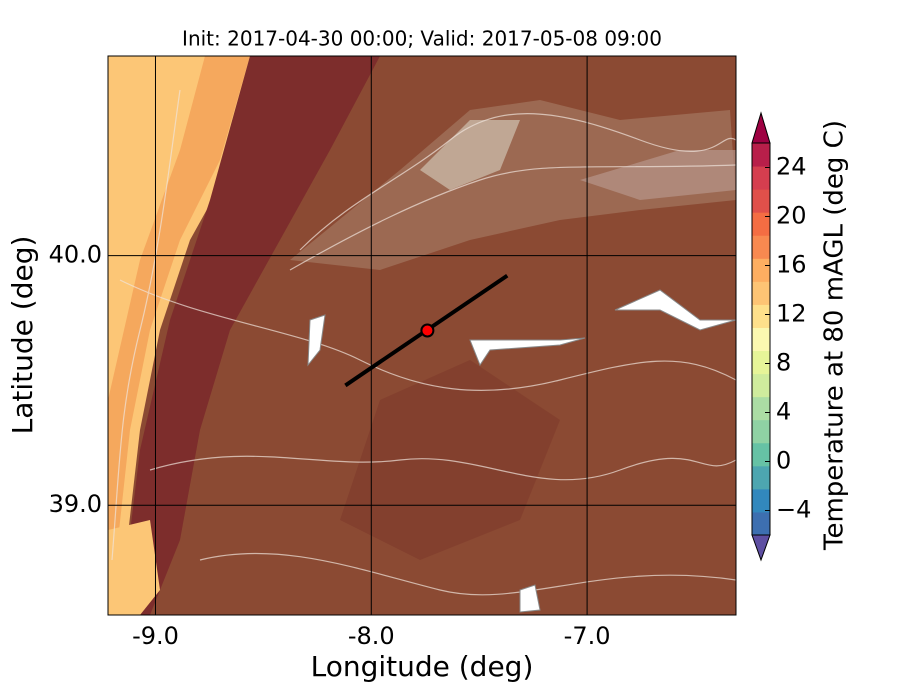 This screenshot has height=700, width=900. I want to click on colorbar-tick-label: 8, so click(783, 363).